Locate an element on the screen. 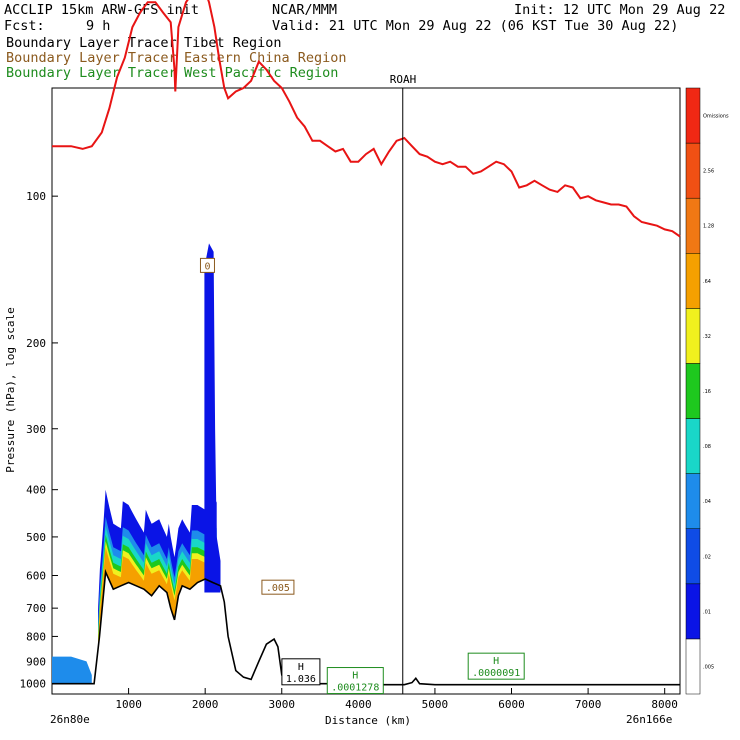  tracer-tibet-region: Tibet Region is located at coordinates (233, 43).